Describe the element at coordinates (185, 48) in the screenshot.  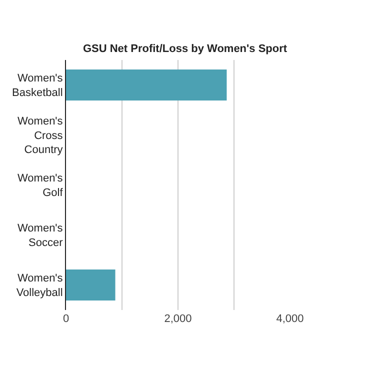
I see `chart-title: GSU Net Profit/Loss by Women's Sport` at that location.